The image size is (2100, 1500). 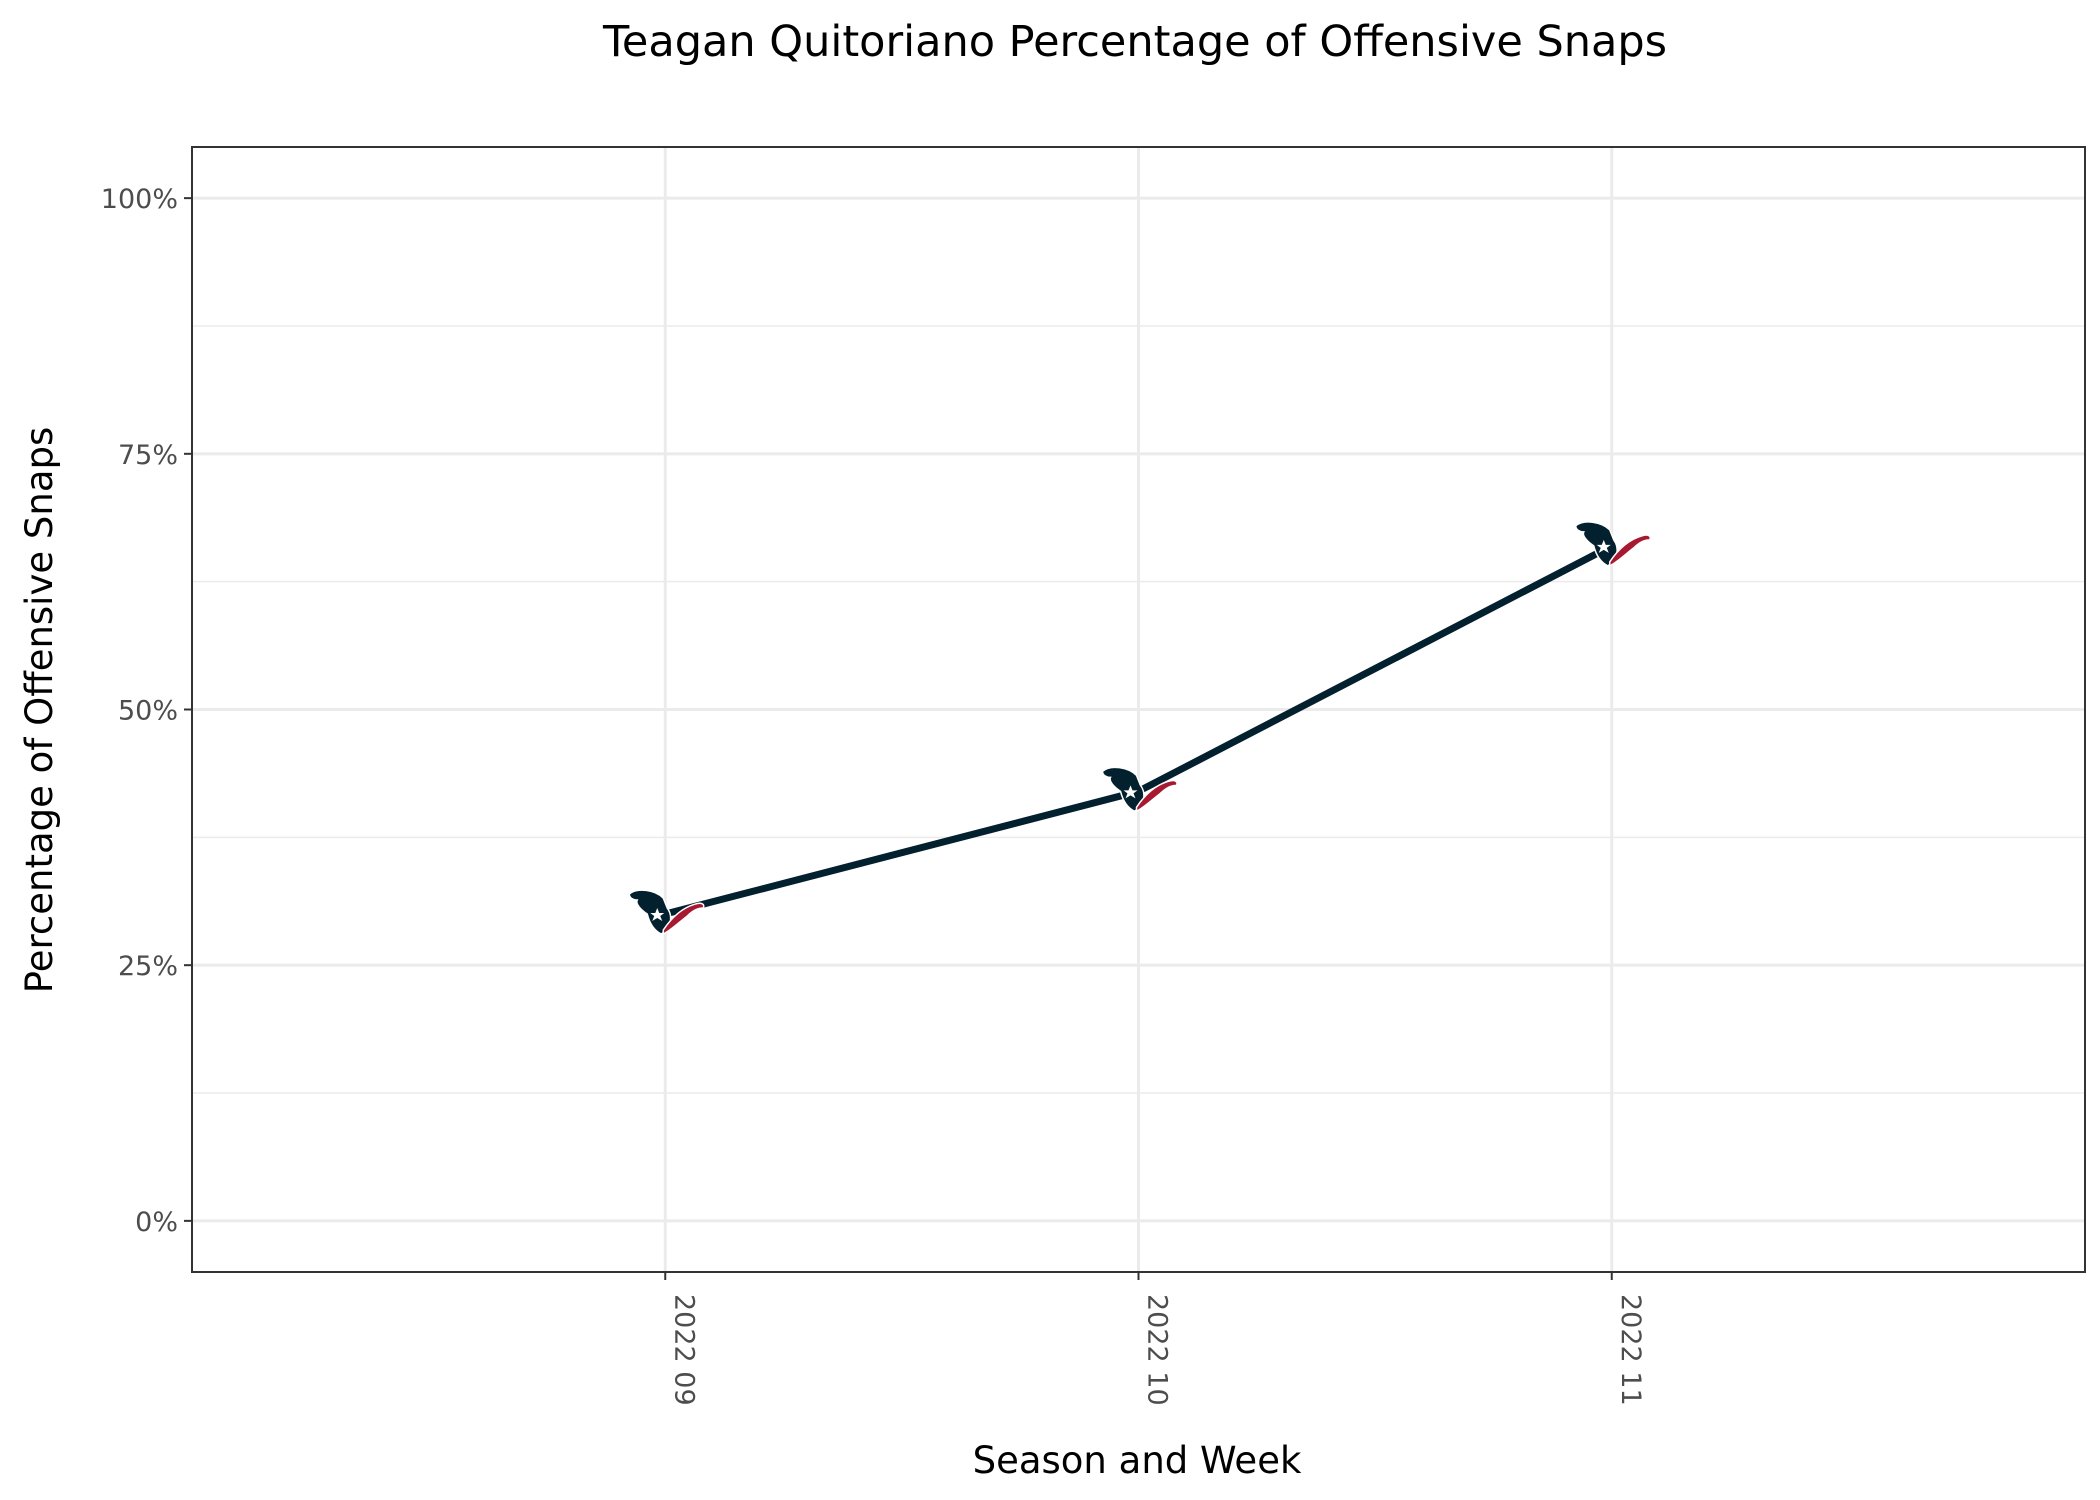 What do you see at coordinates (139, 199) in the screenshot?
I see `y-tick-label: 100%` at bounding box center [139, 199].